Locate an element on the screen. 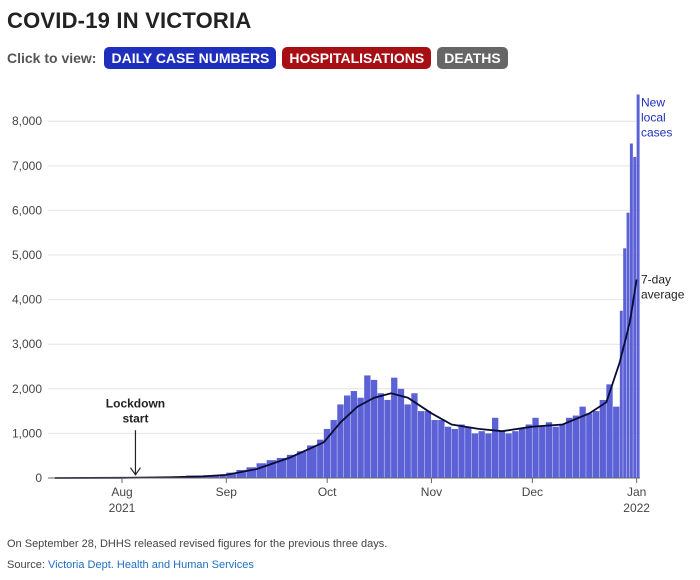 The height and width of the screenshot is (580, 700). y-tick-label: 5,000 is located at coordinates (27, 255).